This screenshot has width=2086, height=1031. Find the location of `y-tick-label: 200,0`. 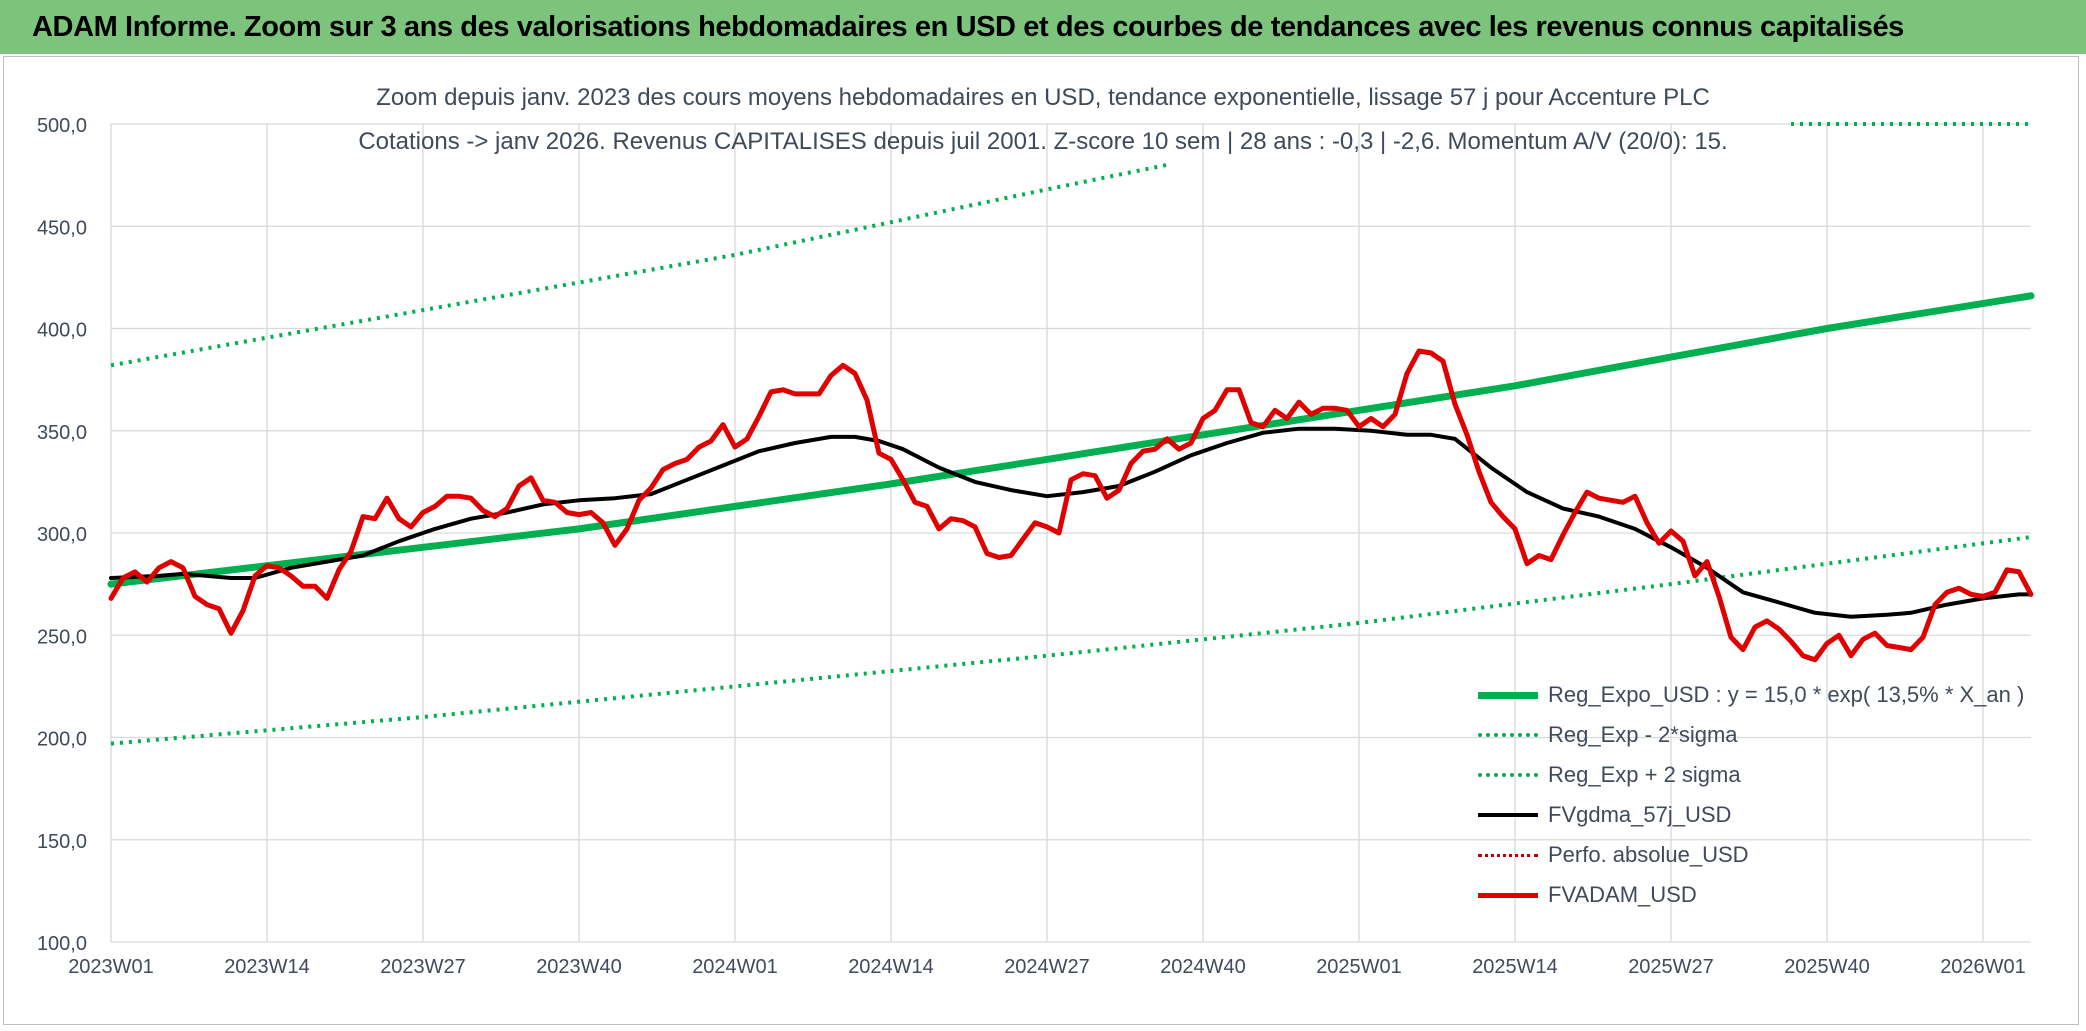

y-tick-label: 200,0 is located at coordinates (62, 740).